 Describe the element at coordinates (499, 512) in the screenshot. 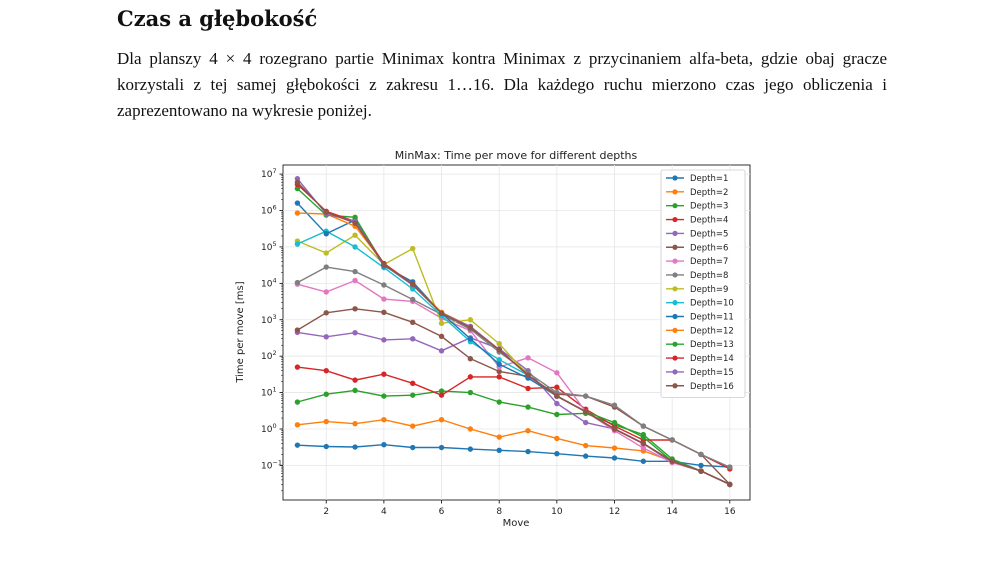

I see `x-tick-label: 8` at that location.